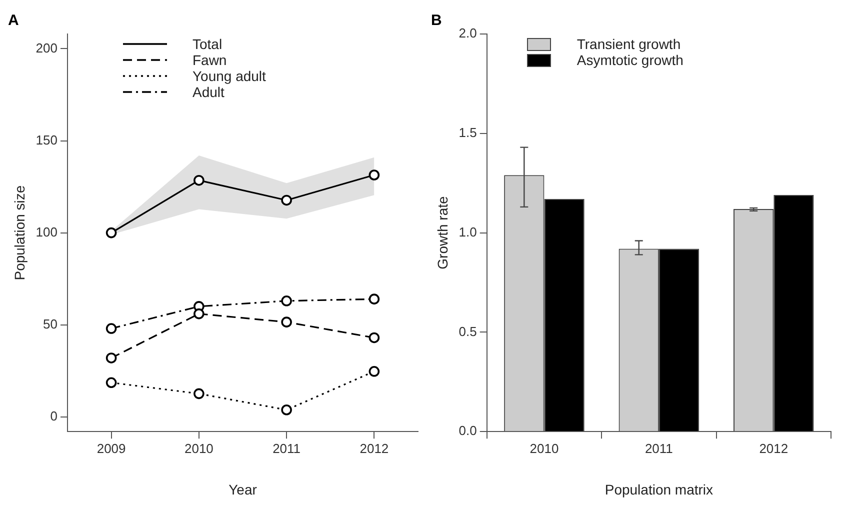 Image resolution: width=849 pixels, height=511 pixels. I want to click on legend-label: Fawn, so click(209, 60).